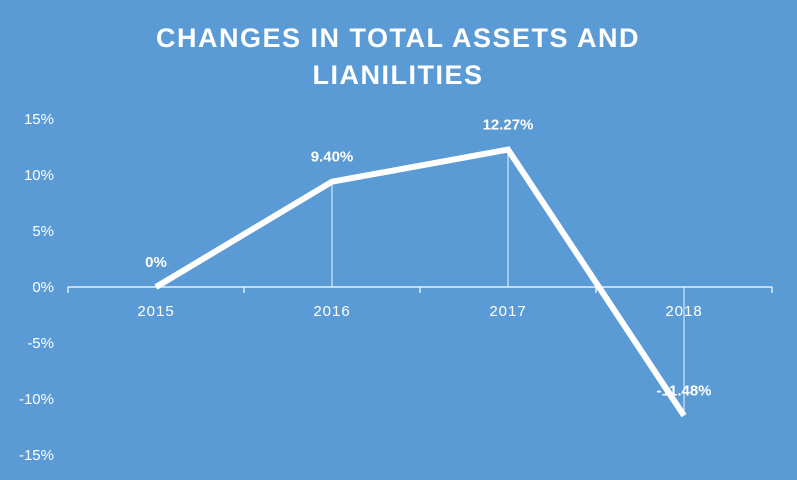  I want to click on chart-title-line-2: LIANILITIES, so click(398, 75).